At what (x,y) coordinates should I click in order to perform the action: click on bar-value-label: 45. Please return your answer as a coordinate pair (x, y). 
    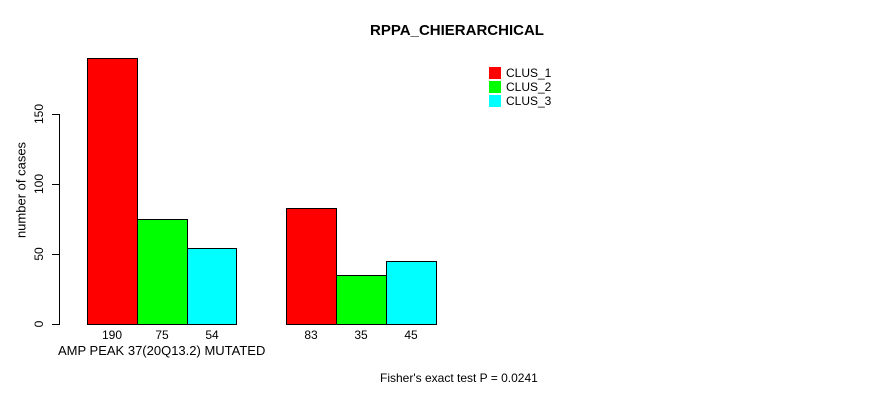
    Looking at the image, I should click on (411, 335).